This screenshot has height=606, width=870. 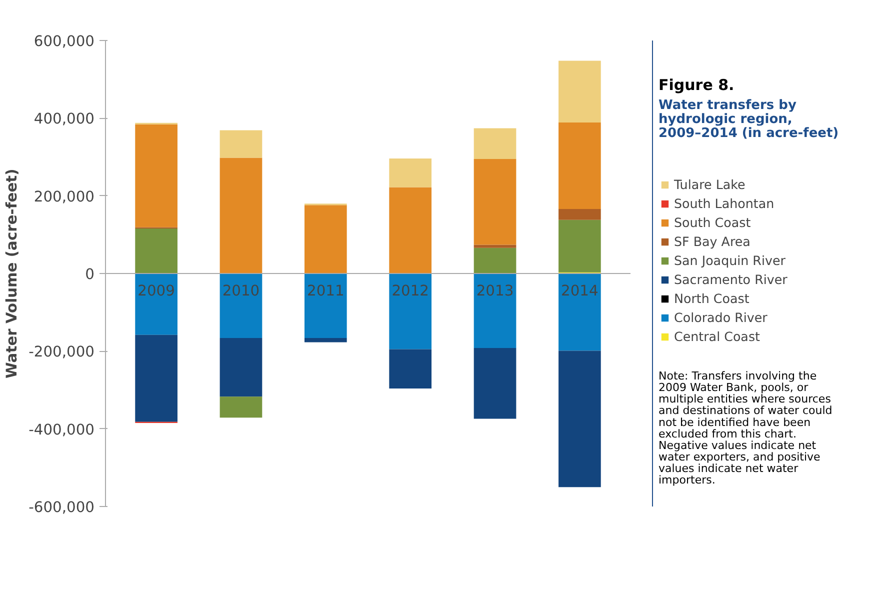 What do you see at coordinates (712, 241) in the screenshot?
I see `legend-label: SF Bay Area` at bounding box center [712, 241].